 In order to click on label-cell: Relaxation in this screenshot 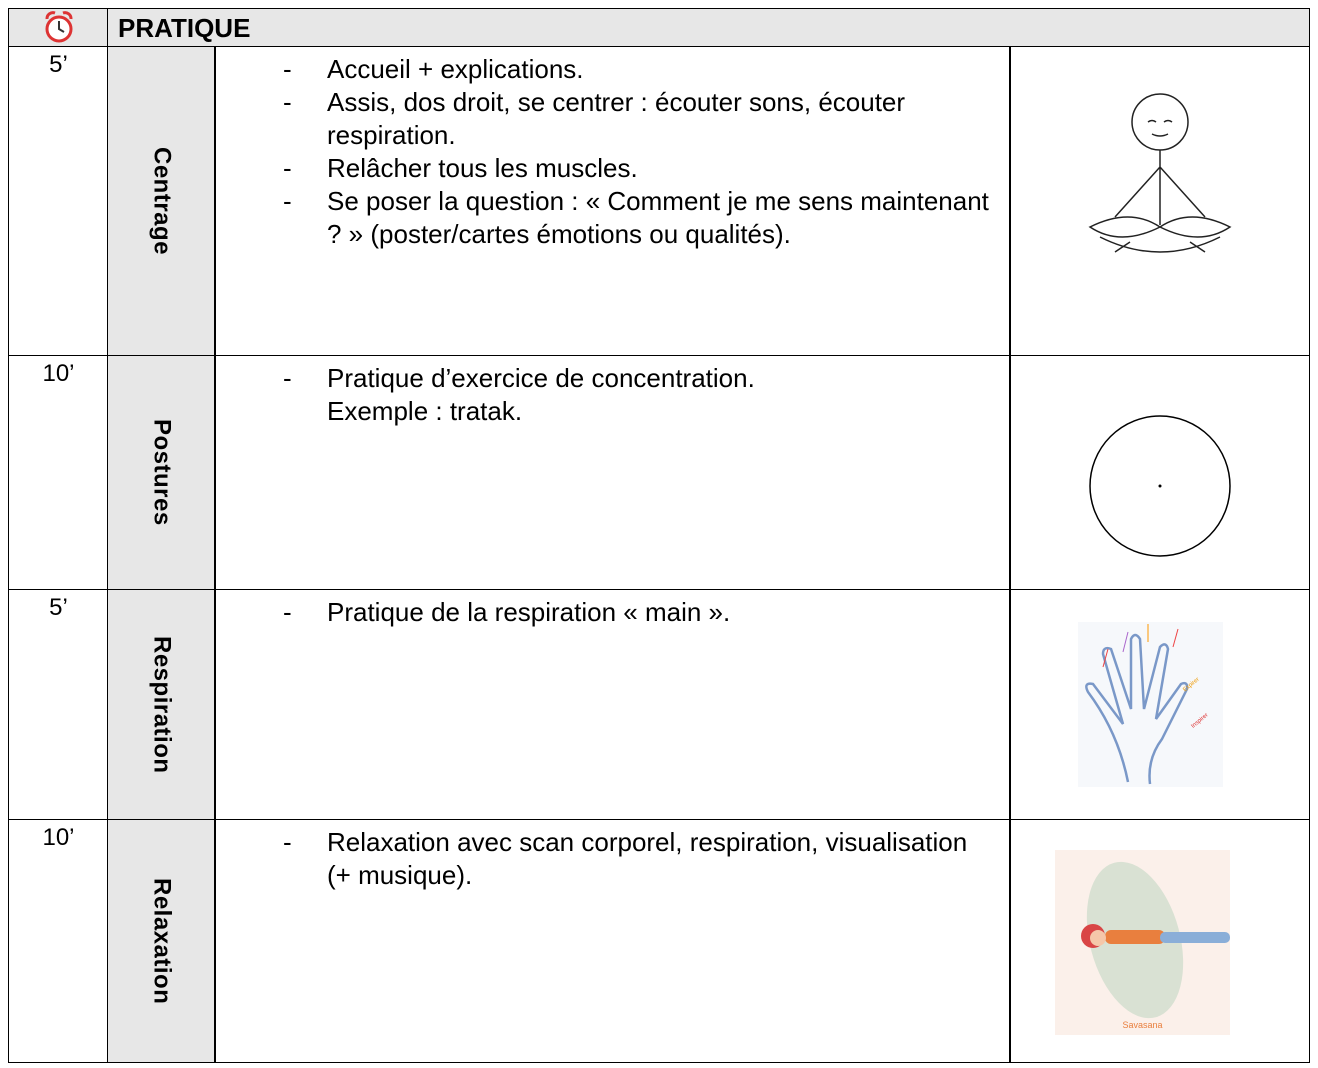, I will do `click(161, 941)`.